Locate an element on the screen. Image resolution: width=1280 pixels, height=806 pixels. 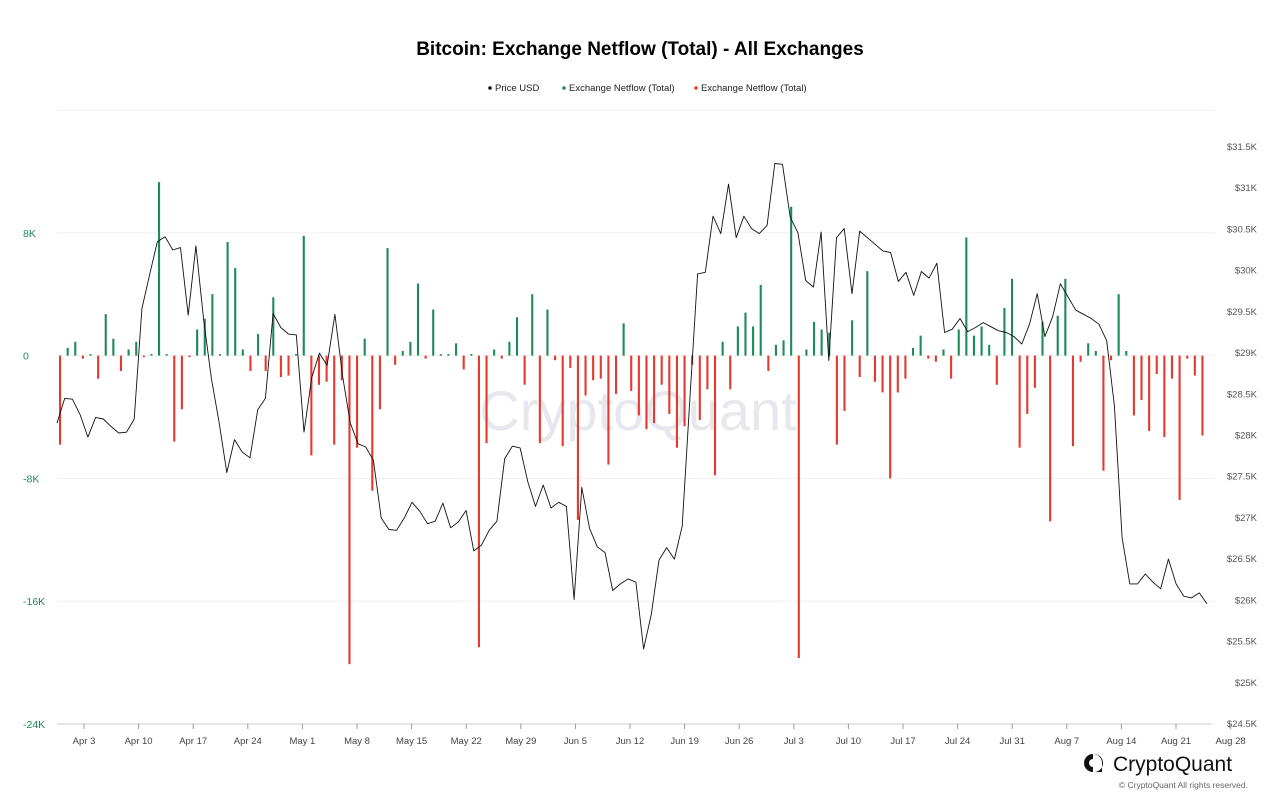
legend-label-price: Price USD is located at coordinates (517, 88).